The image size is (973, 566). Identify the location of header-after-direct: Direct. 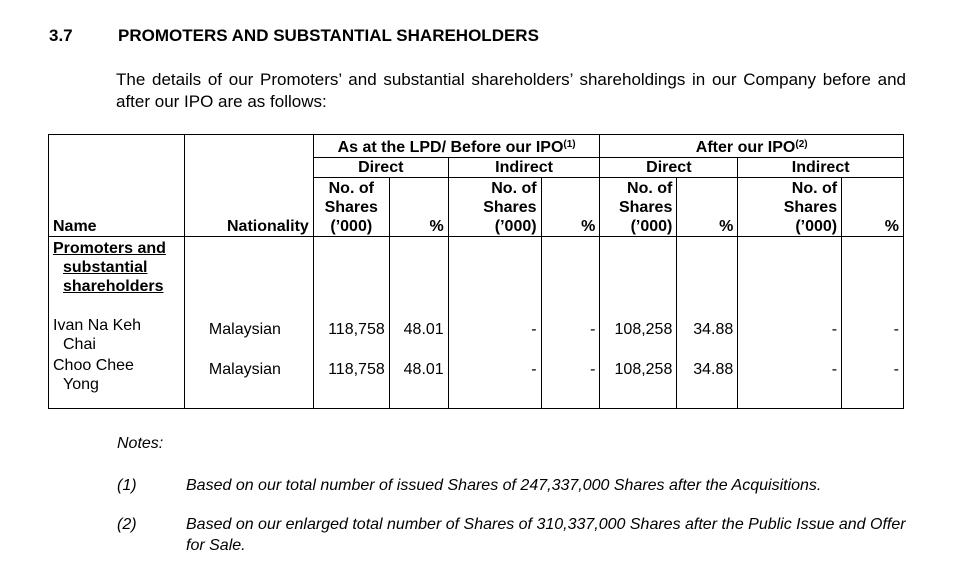
(669, 167).